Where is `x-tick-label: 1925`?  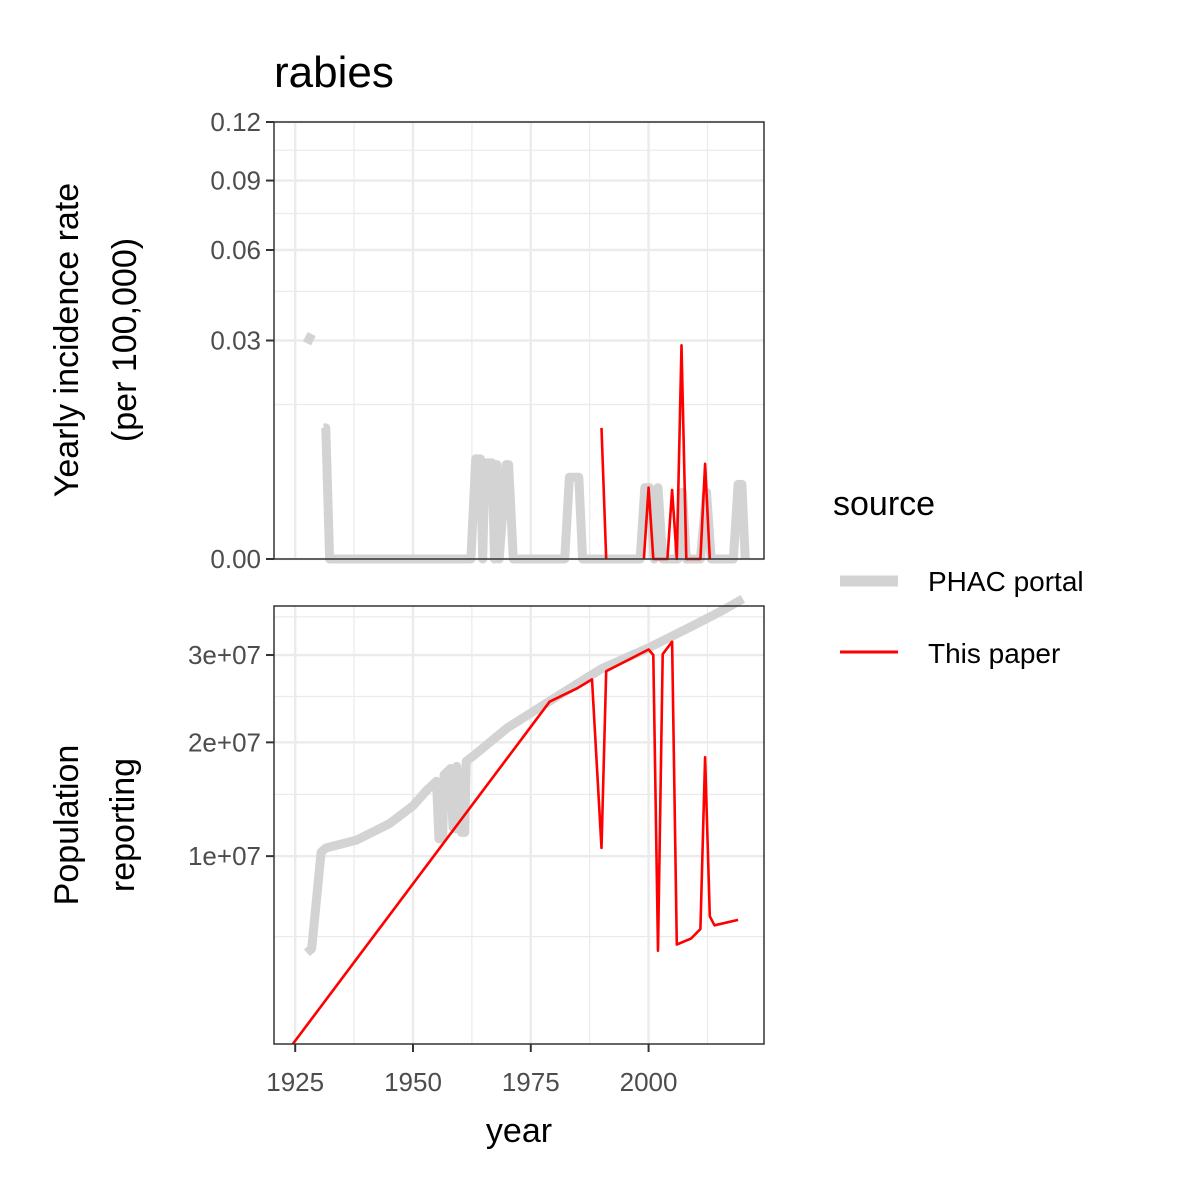
x-tick-label: 1925 is located at coordinates (295, 1082).